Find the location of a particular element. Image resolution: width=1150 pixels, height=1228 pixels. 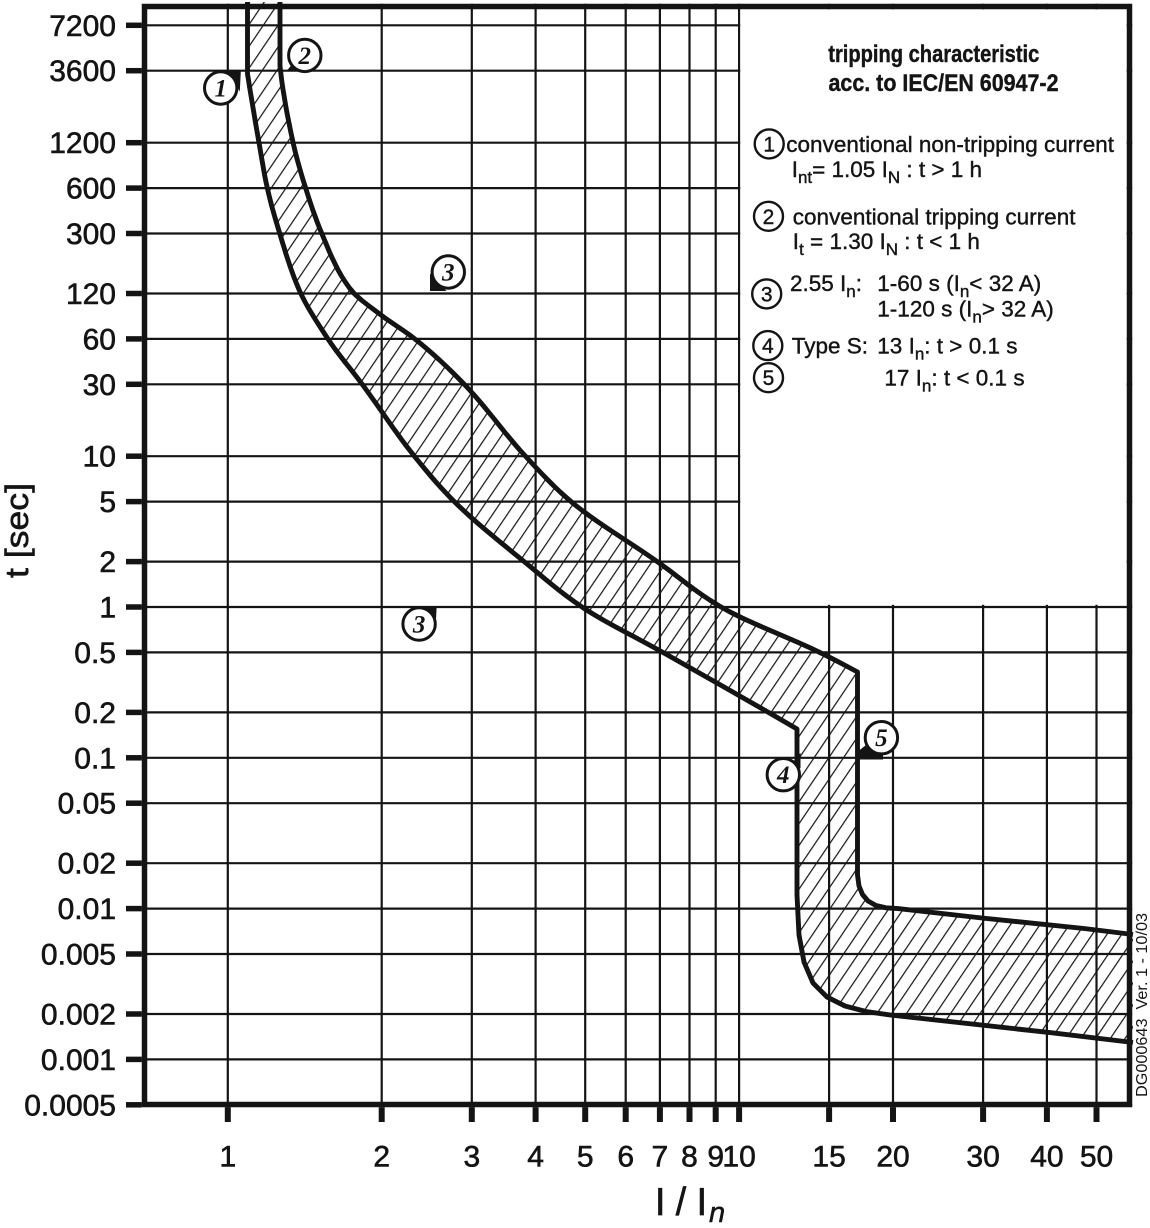

svg-text: 0.01 is located at coordinates (87, 909).